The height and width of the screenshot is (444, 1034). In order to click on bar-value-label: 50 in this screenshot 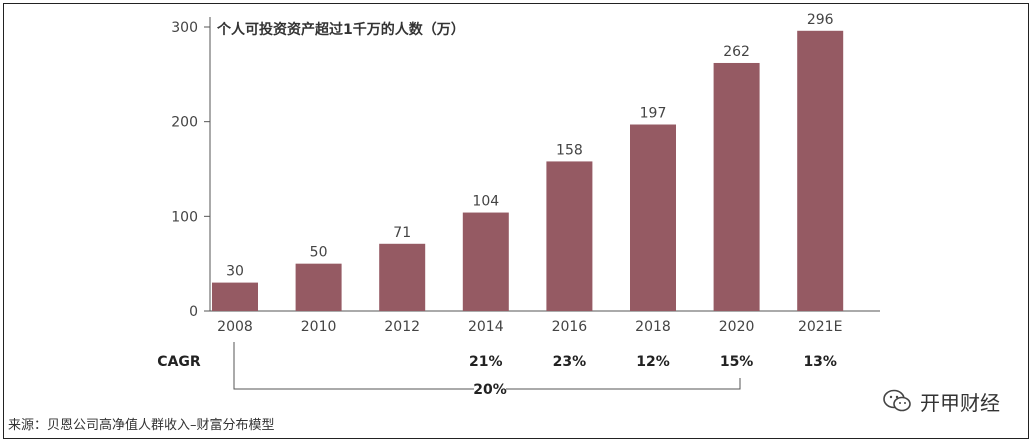, I will do `click(319, 253)`.